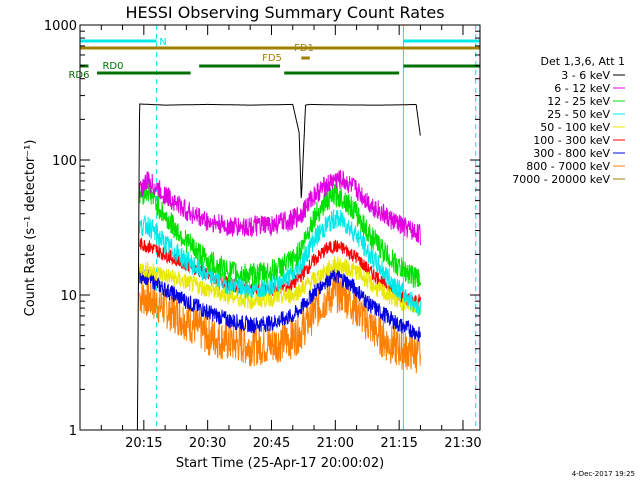 The height and width of the screenshot is (480, 640). I want to click on x-tick-label: 21:30, so click(462, 443).